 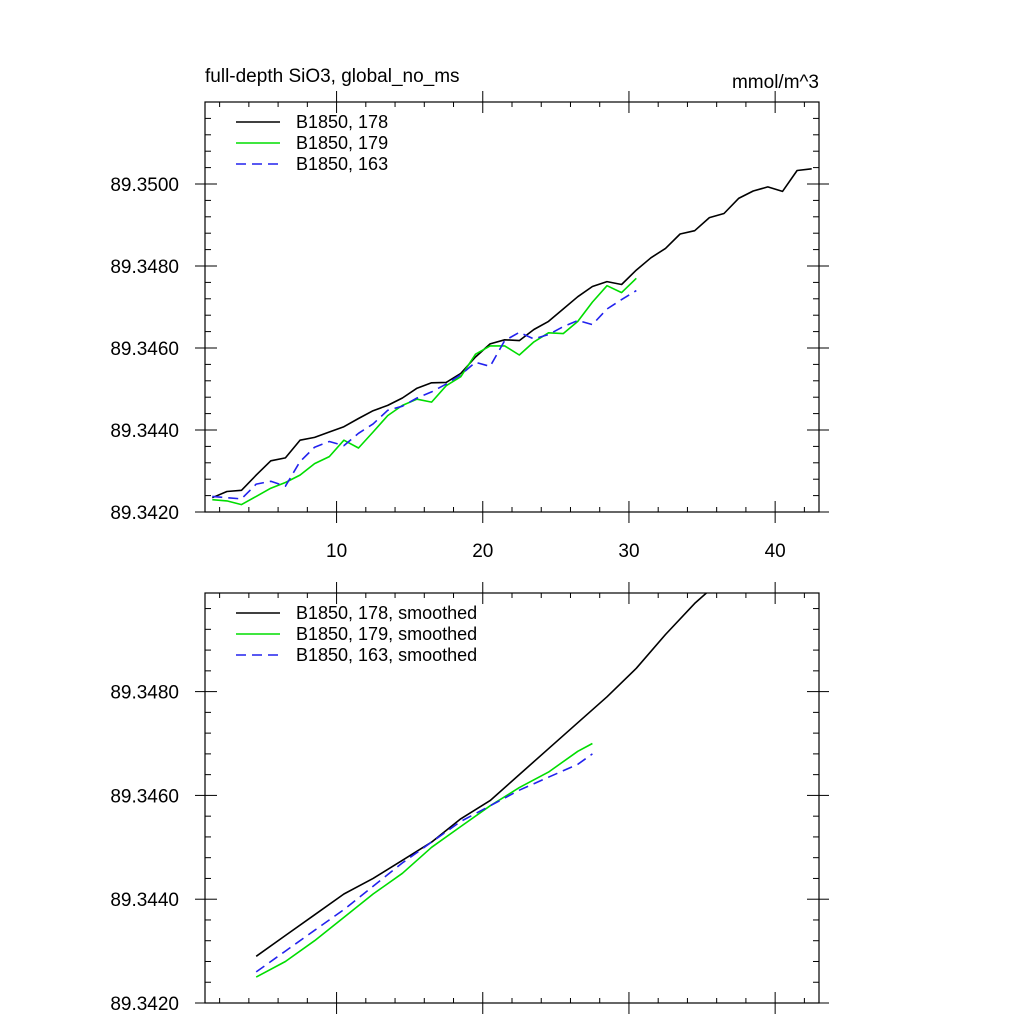 What do you see at coordinates (775, 551) in the screenshot?
I see `x-tick-label: 40` at bounding box center [775, 551].